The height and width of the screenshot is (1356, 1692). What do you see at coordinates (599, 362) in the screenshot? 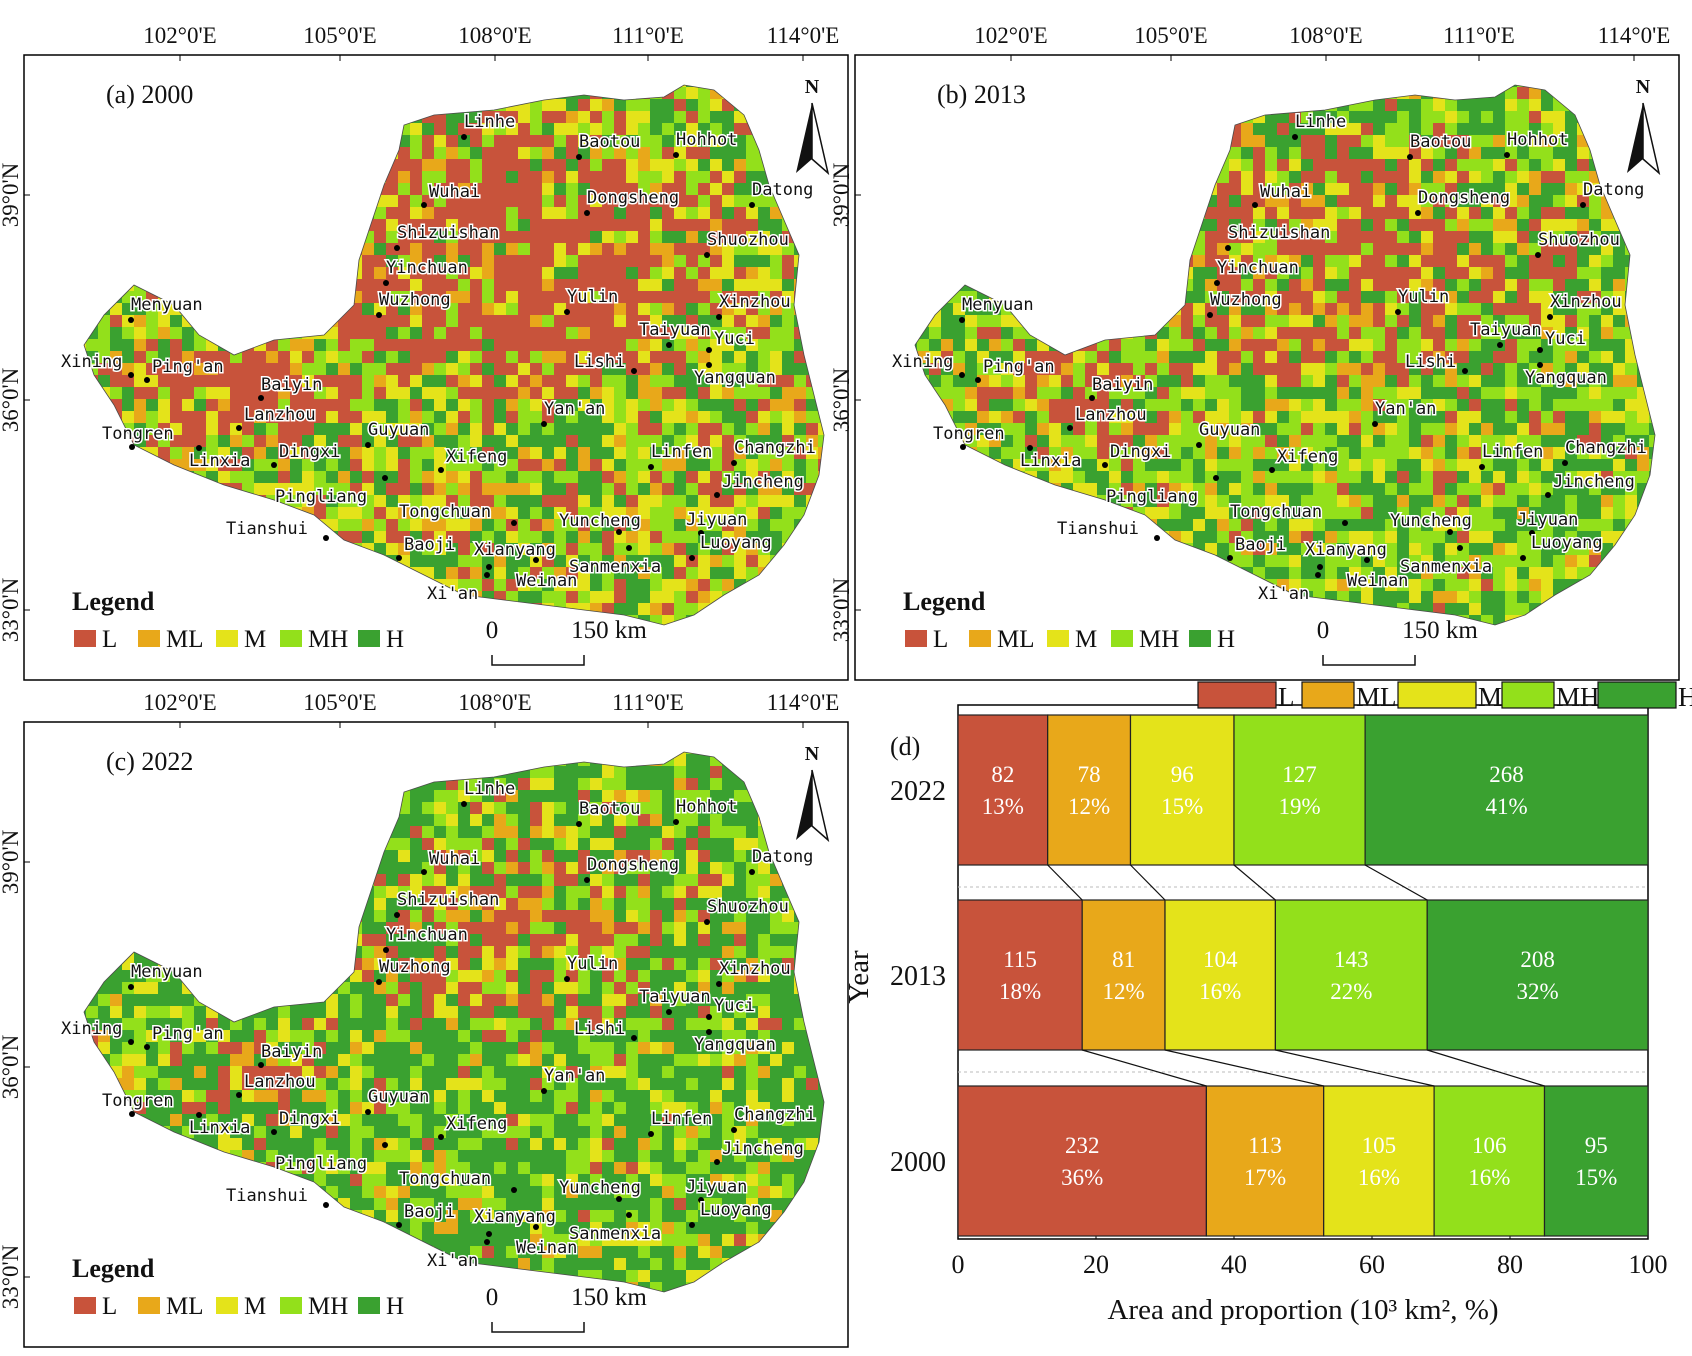
I see `city-label: Lishi` at bounding box center [599, 362].